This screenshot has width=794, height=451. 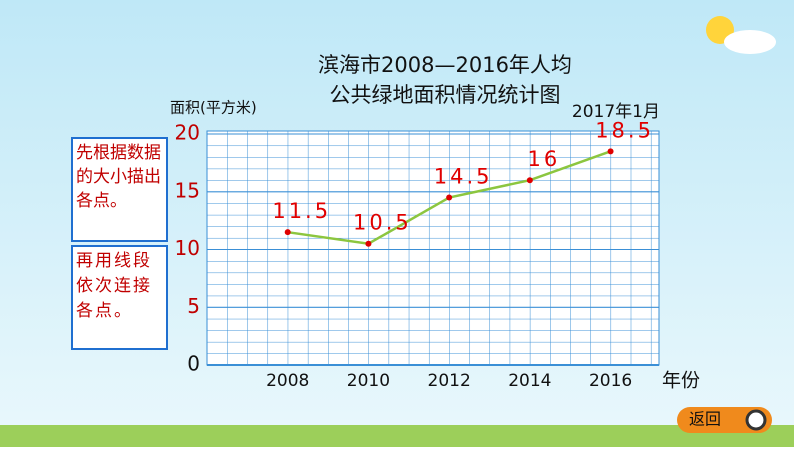 I want to click on back-button: 返回, so click(x=724, y=420).